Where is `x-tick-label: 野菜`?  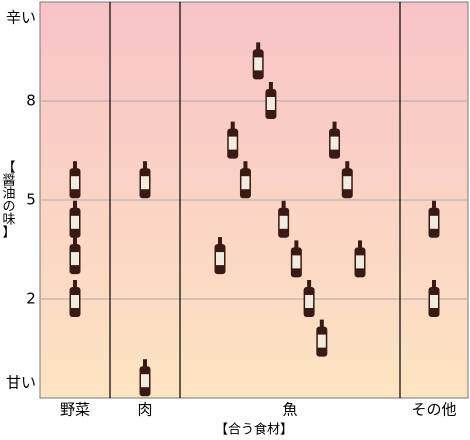 x-tick-label: 野菜 is located at coordinates (75, 410).